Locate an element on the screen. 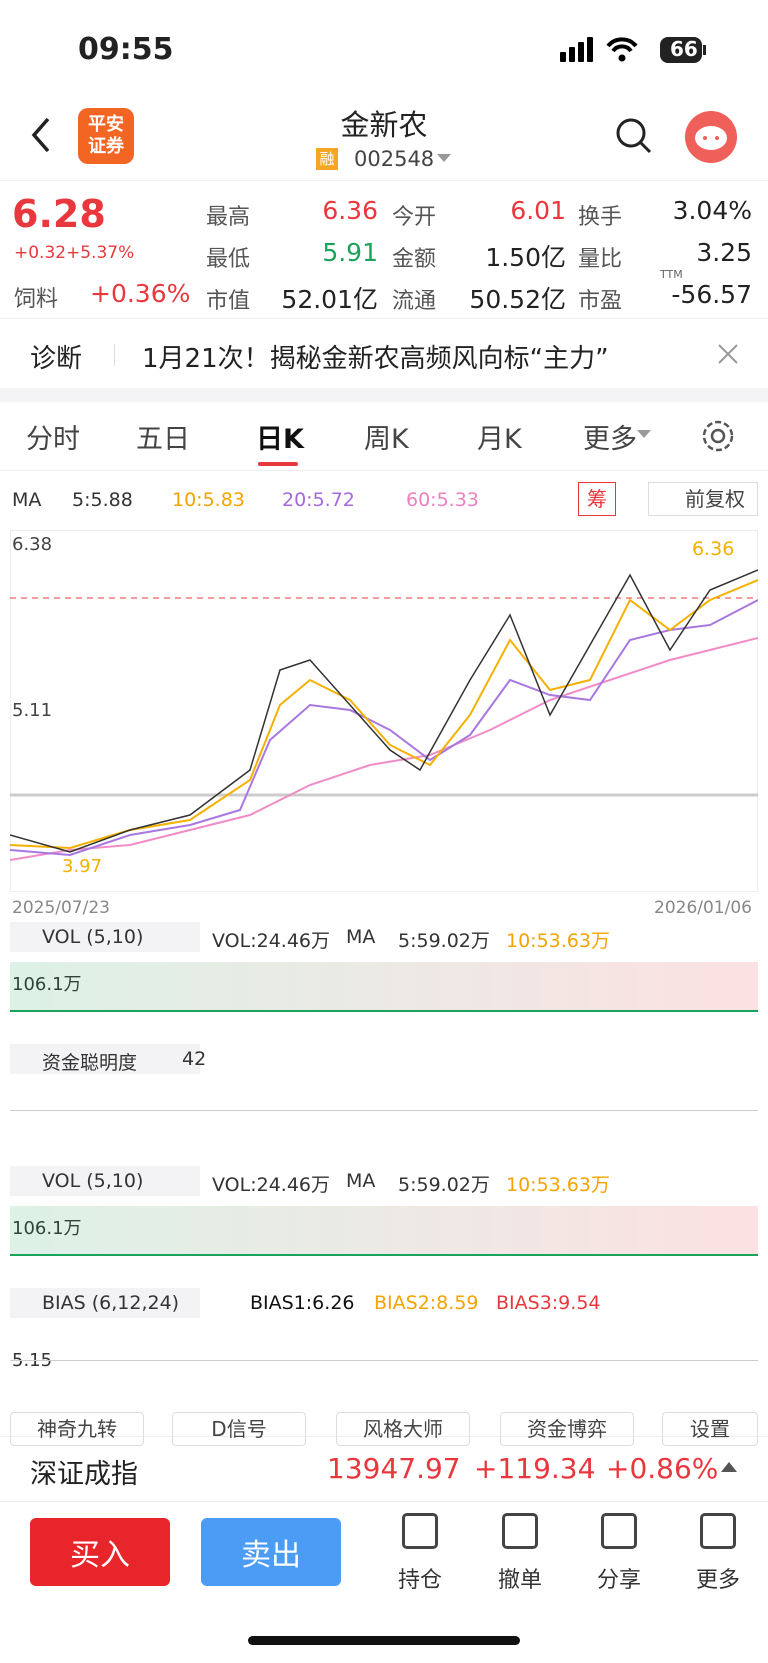 This screenshot has height=1663, width=768. indicator-button: 神奇九转 is located at coordinates (77, 1429).